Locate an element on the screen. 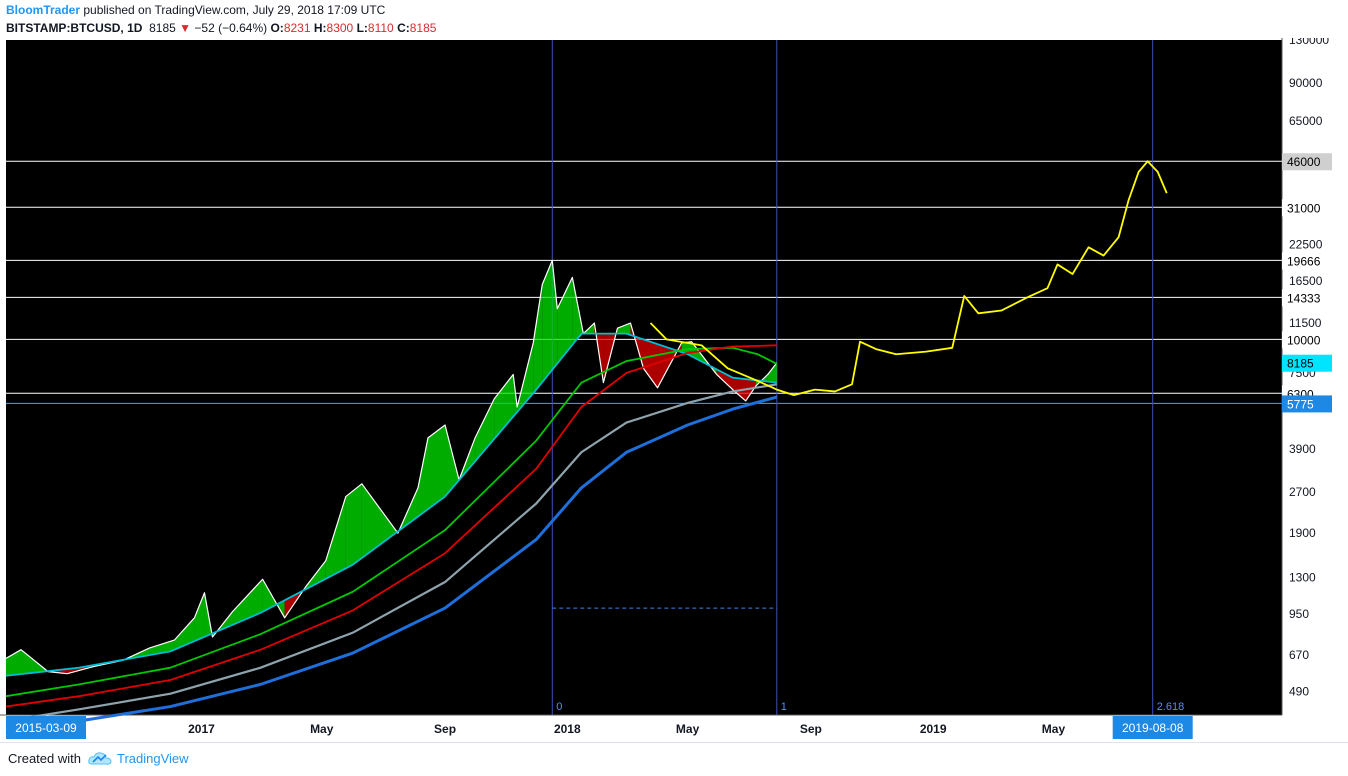 This screenshot has width=1348, height=776. price-tag-label: 10000 is located at coordinates (1304, 340).